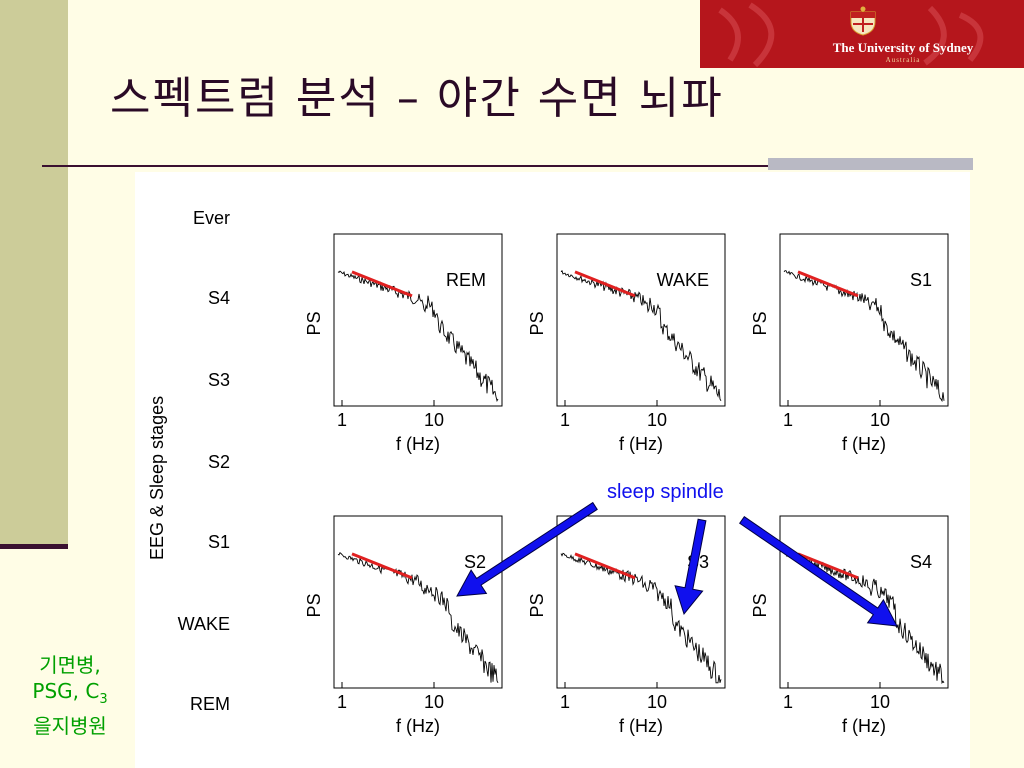 Image resolution: width=1024 pixels, height=768 pixels. Describe the element at coordinates (66, 691) in the screenshot. I see `caption-line-2-text: PSG, C` at that location.